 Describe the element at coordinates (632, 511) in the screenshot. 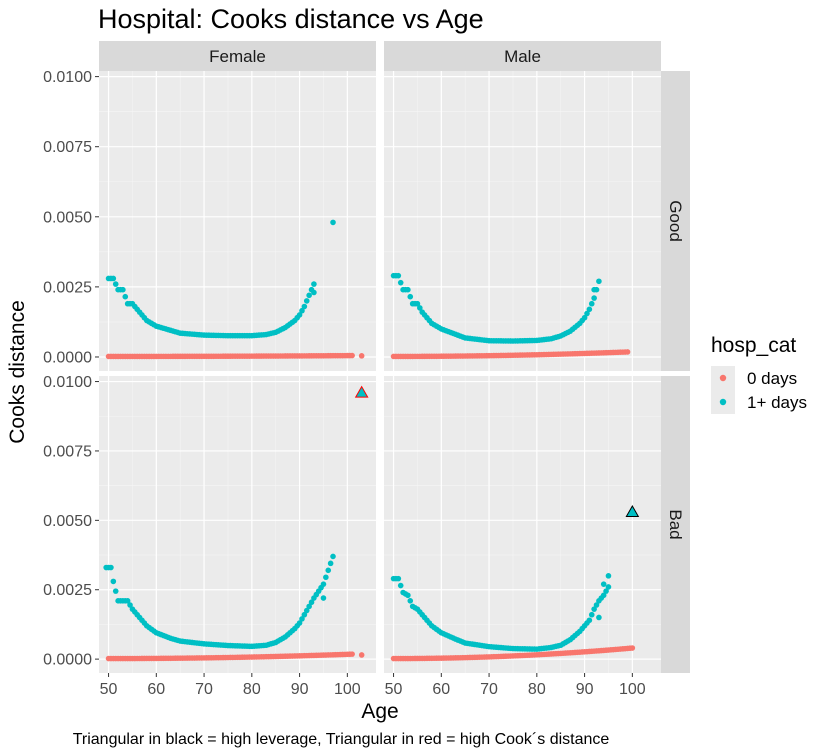

I see `flagged-point-triangle` at that location.